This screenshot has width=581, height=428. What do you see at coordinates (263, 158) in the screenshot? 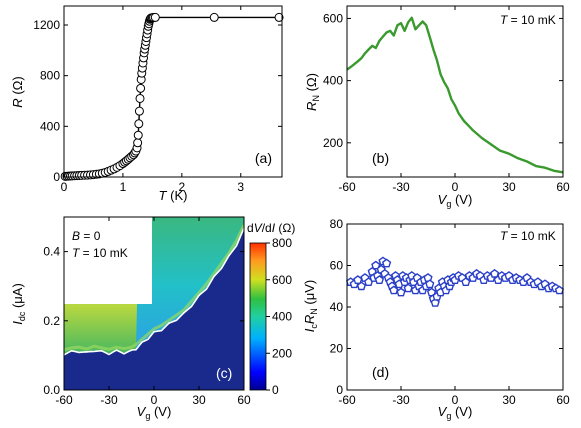
I see `panel-a-label: (a)` at bounding box center [263, 158].